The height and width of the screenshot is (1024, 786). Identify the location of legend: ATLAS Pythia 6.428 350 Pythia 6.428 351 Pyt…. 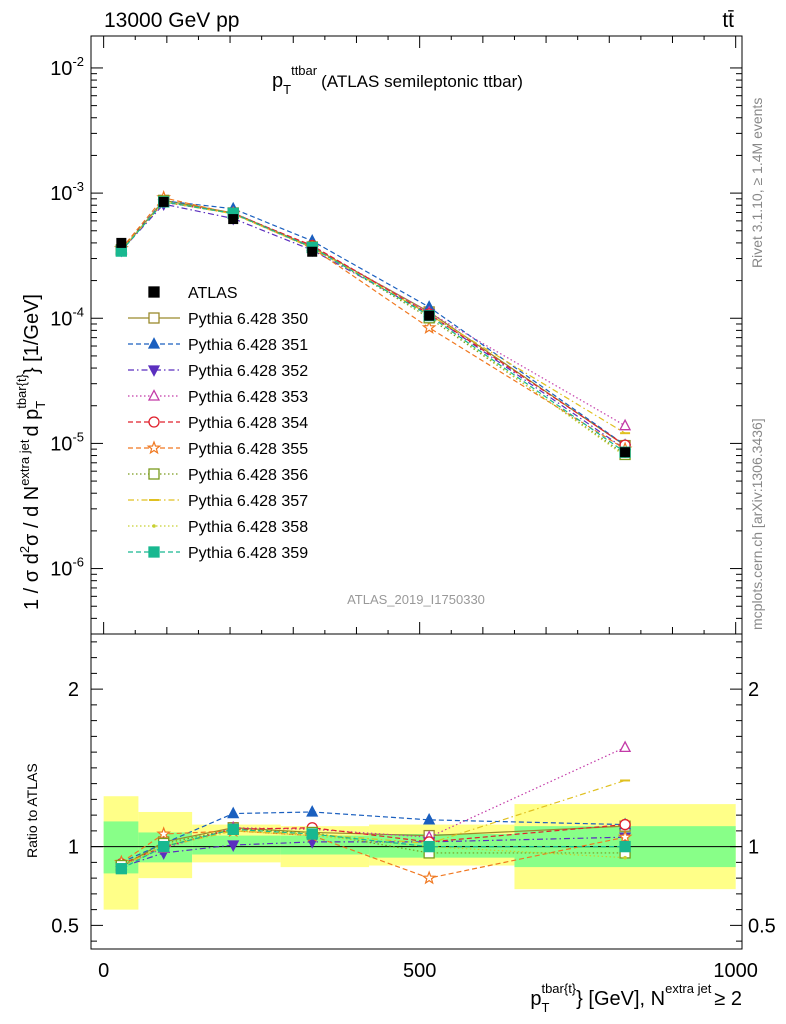
(218, 423).